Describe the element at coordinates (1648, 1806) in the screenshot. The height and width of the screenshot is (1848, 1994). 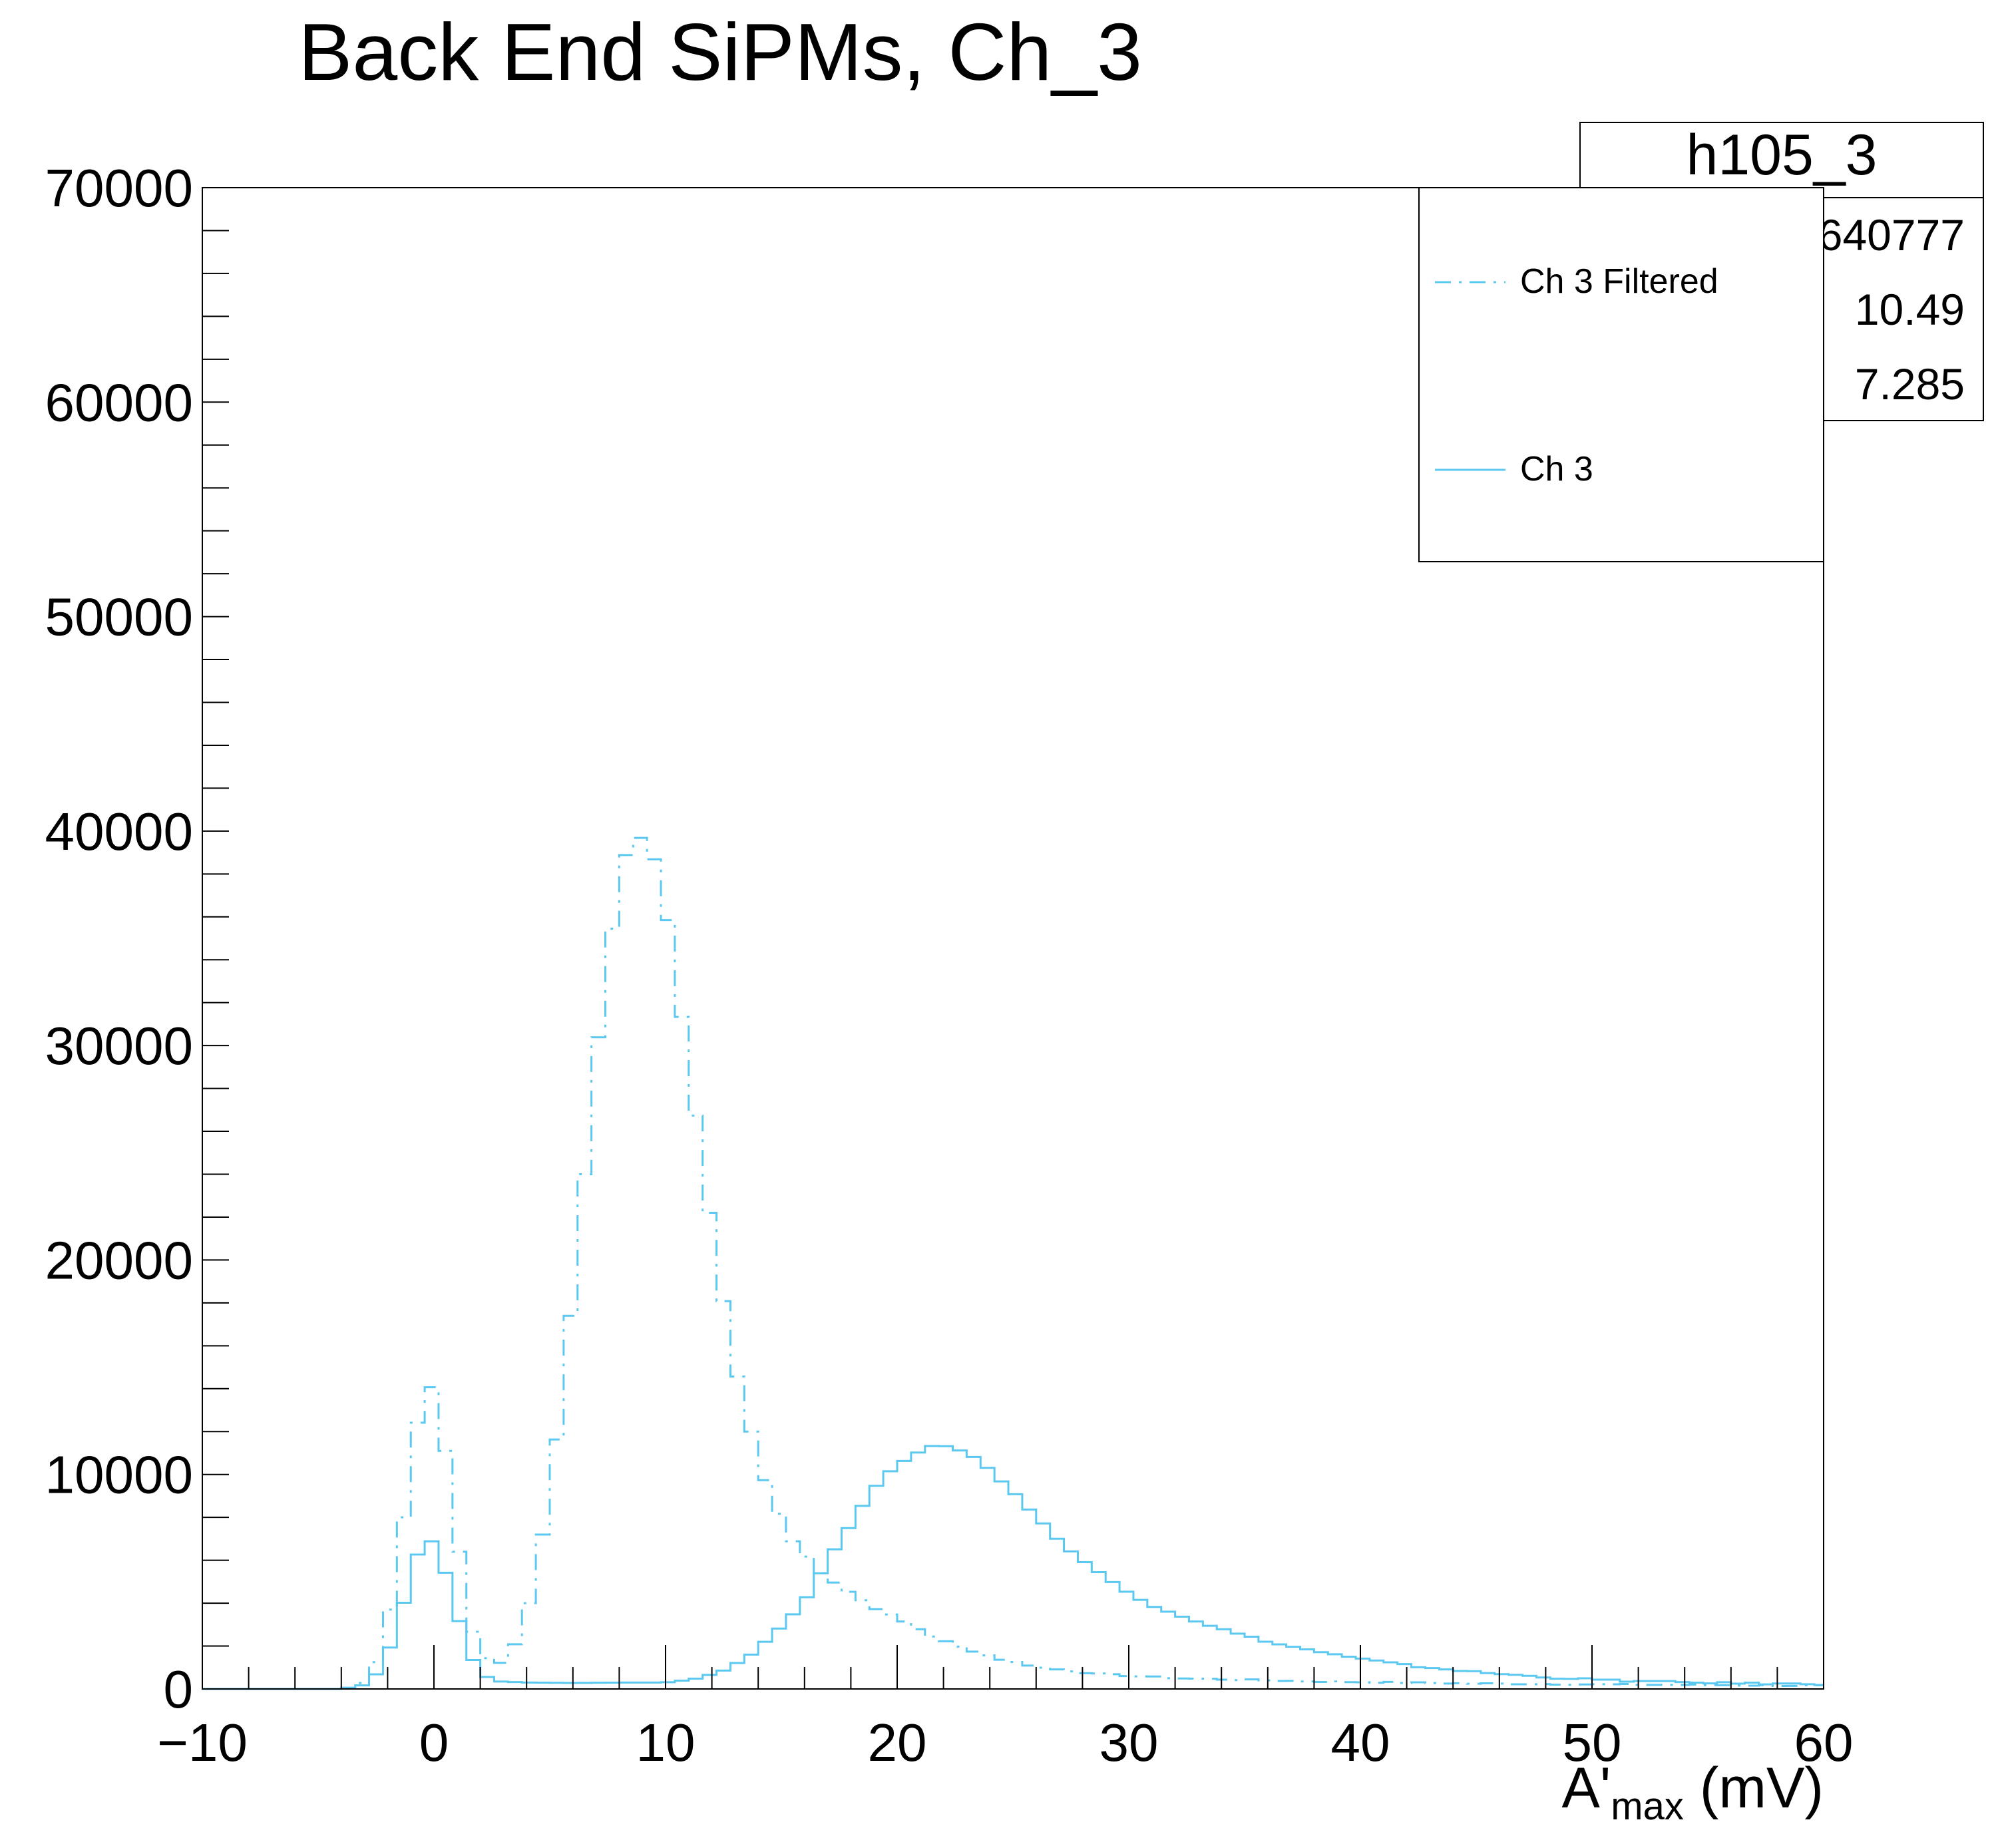
I see `x-axis-label-subscript: max` at that location.